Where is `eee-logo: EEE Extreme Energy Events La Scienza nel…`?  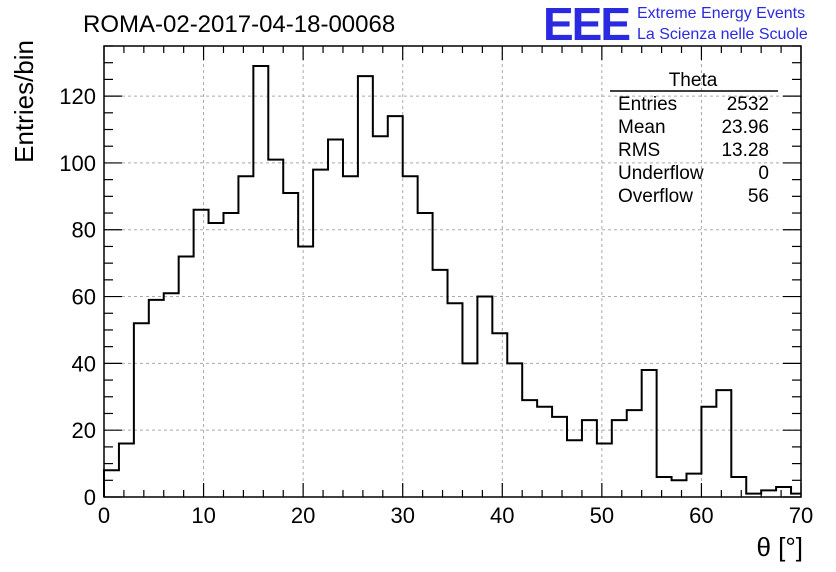 eee-logo: EEE Extreme Energy Events La Scienza nel… is located at coordinates (675, 25).